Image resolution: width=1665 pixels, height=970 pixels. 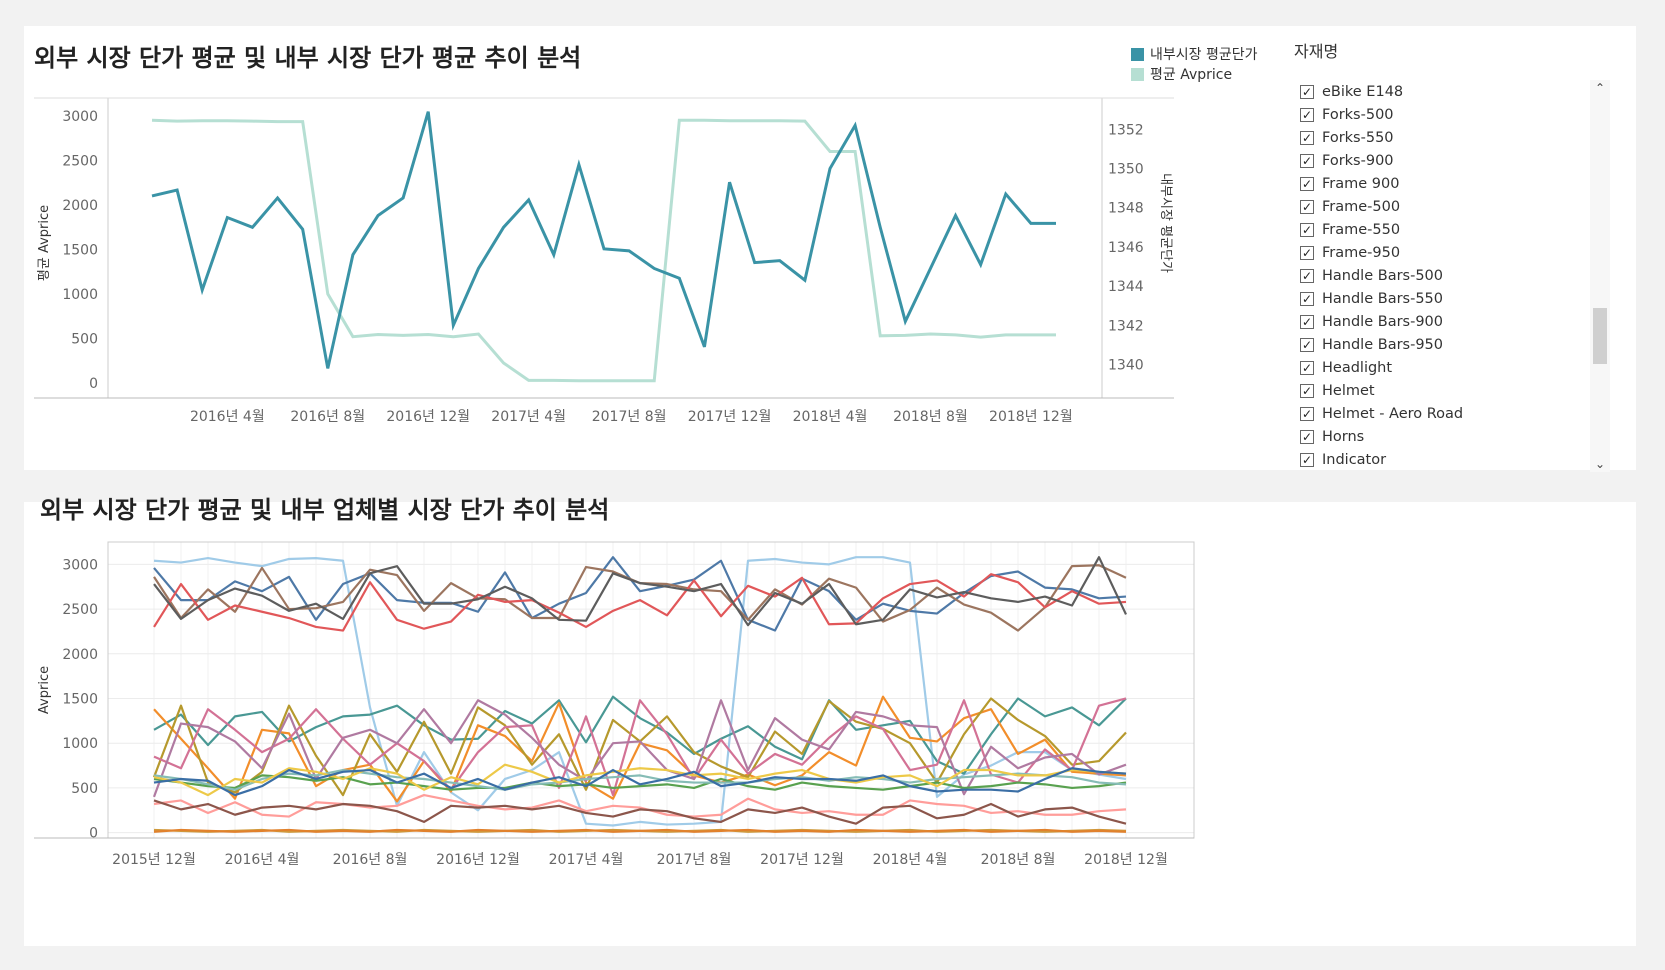 I want to click on filter-item: ✓ Helmet - Aero Road, so click(x=1440, y=413).